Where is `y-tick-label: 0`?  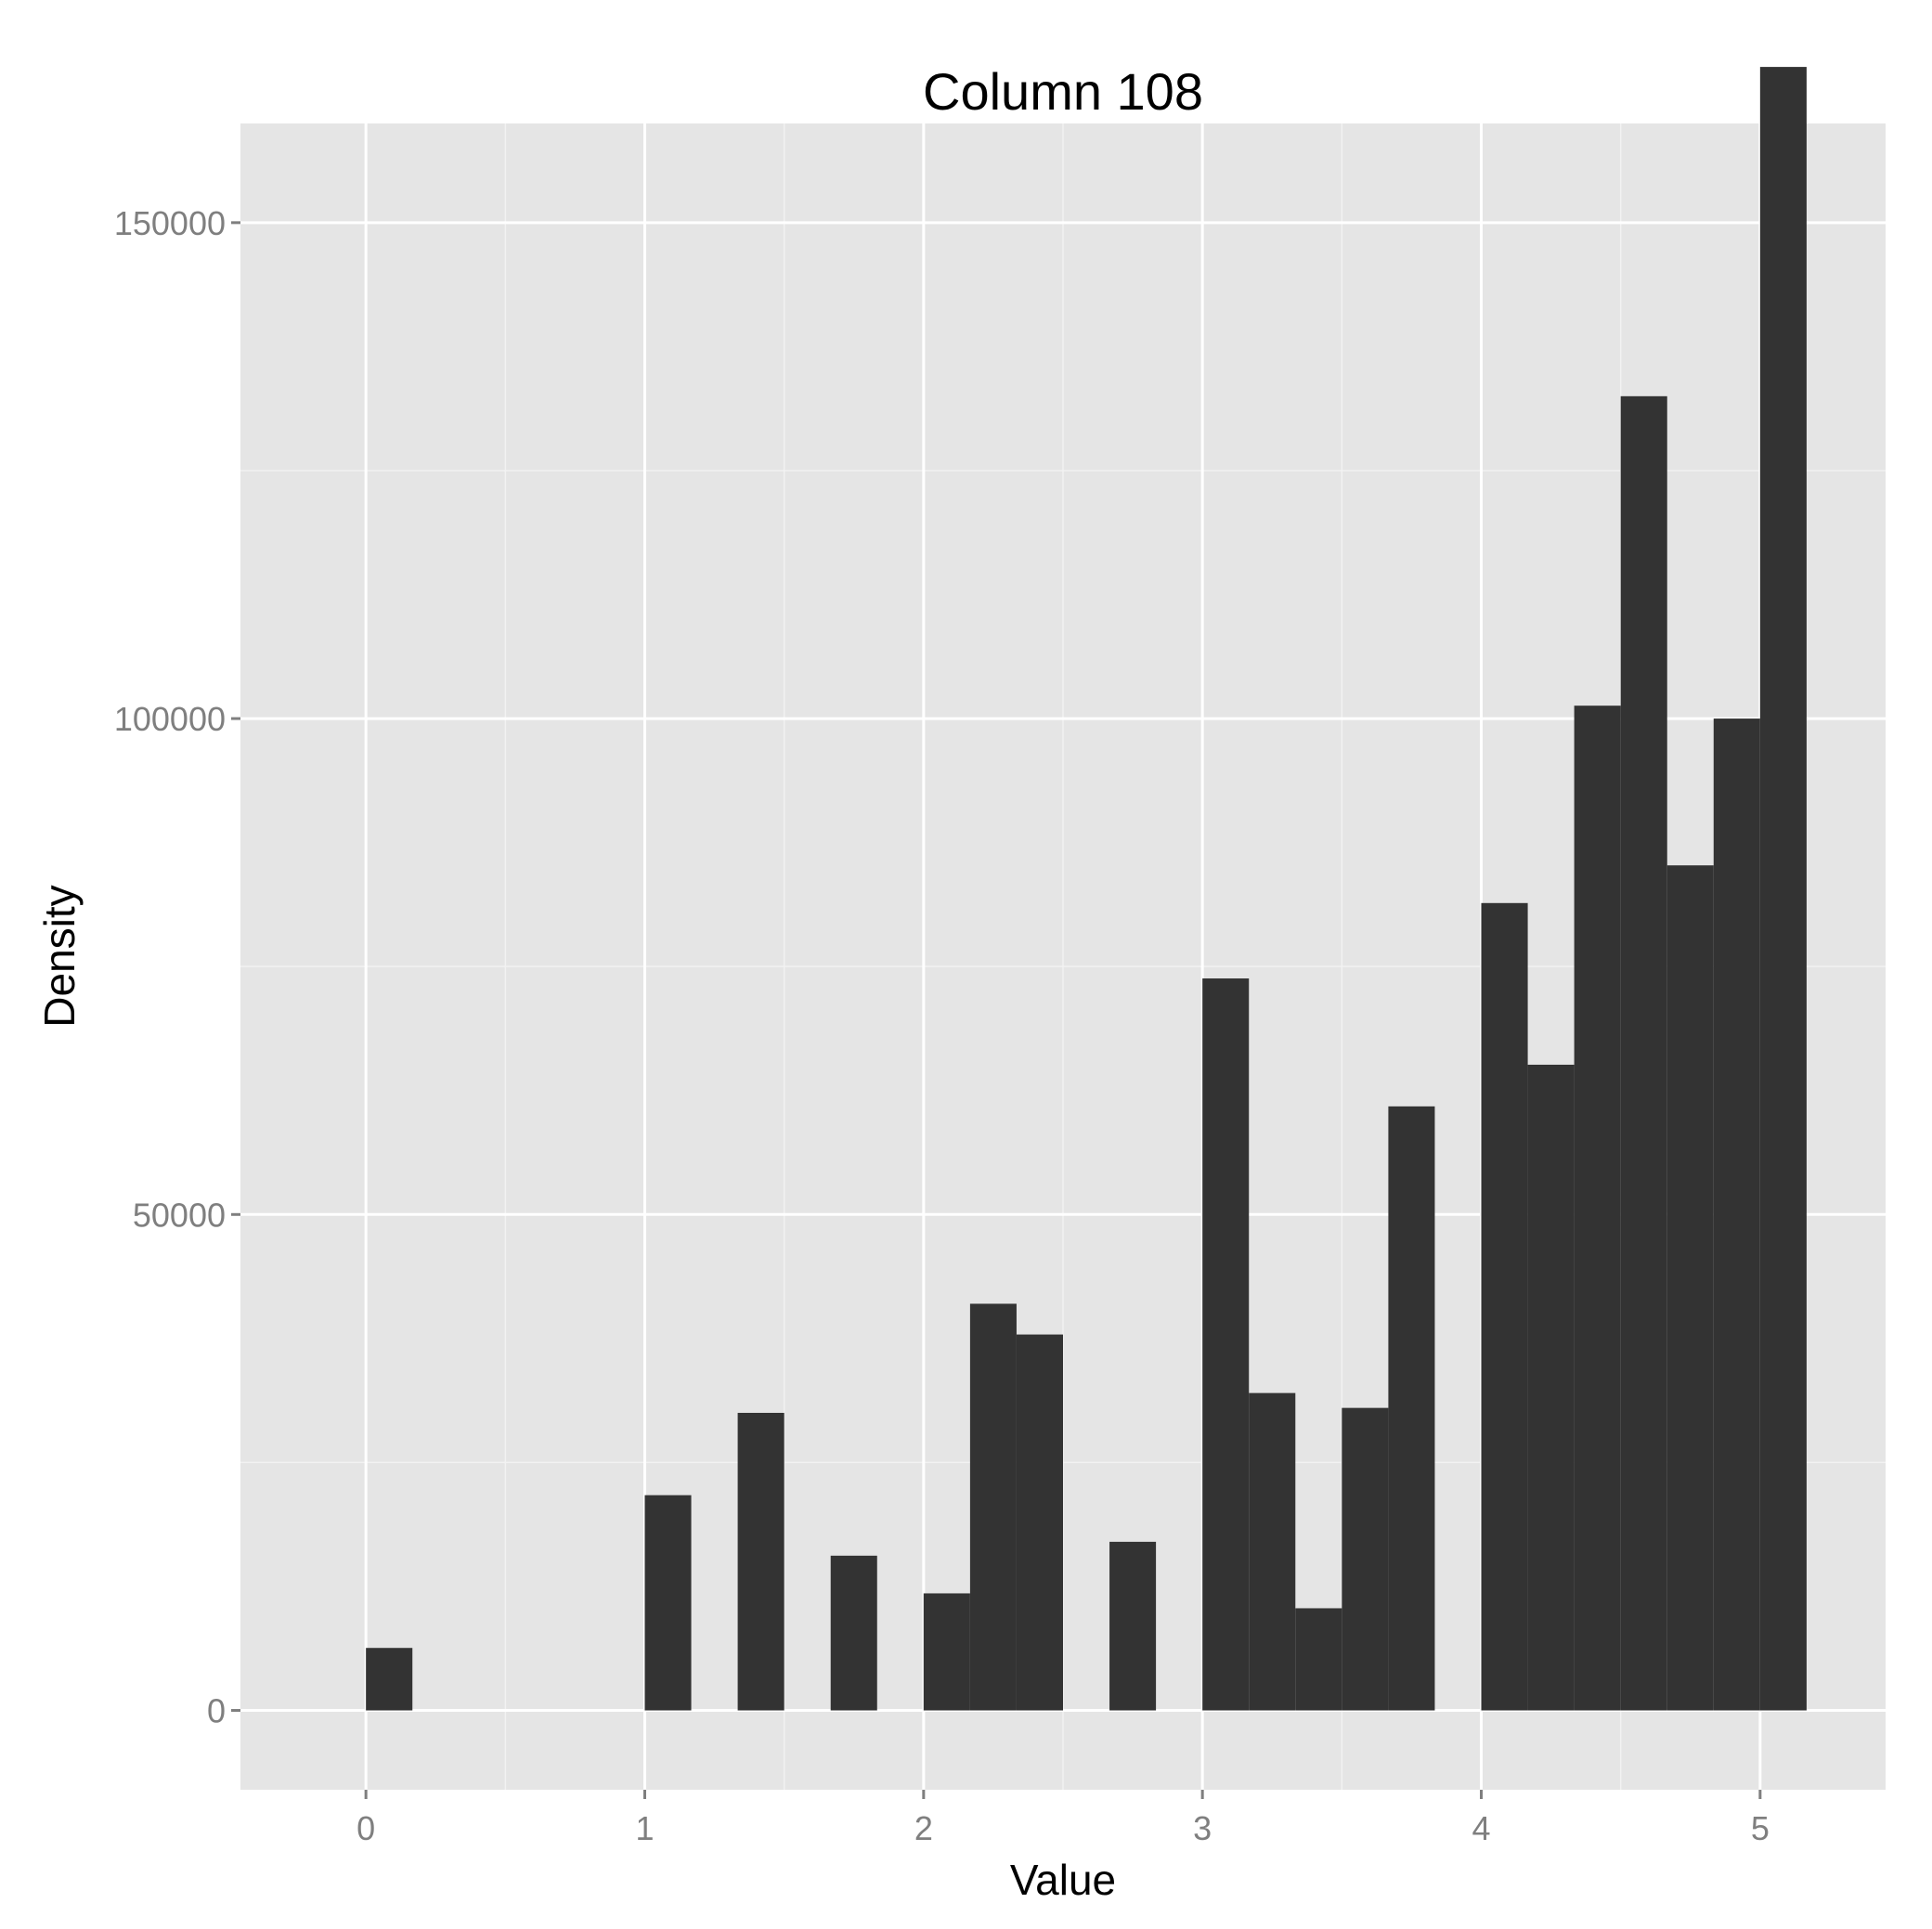
y-tick-label: 0 is located at coordinates (216, 1711).